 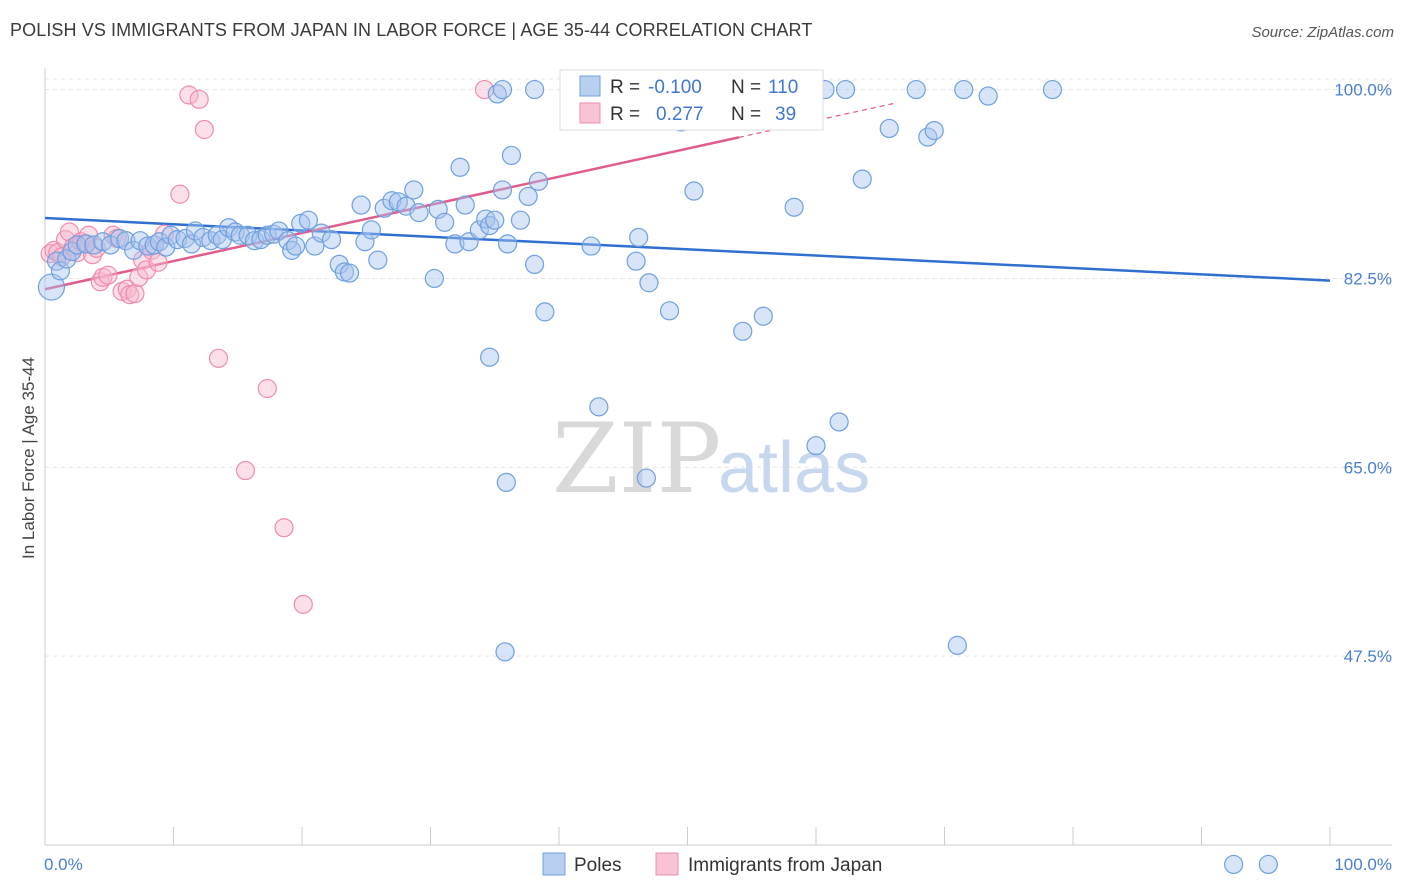 What do you see at coordinates (1368, 278) in the screenshot?
I see `y-tick-label-2: 82.5%` at bounding box center [1368, 278].